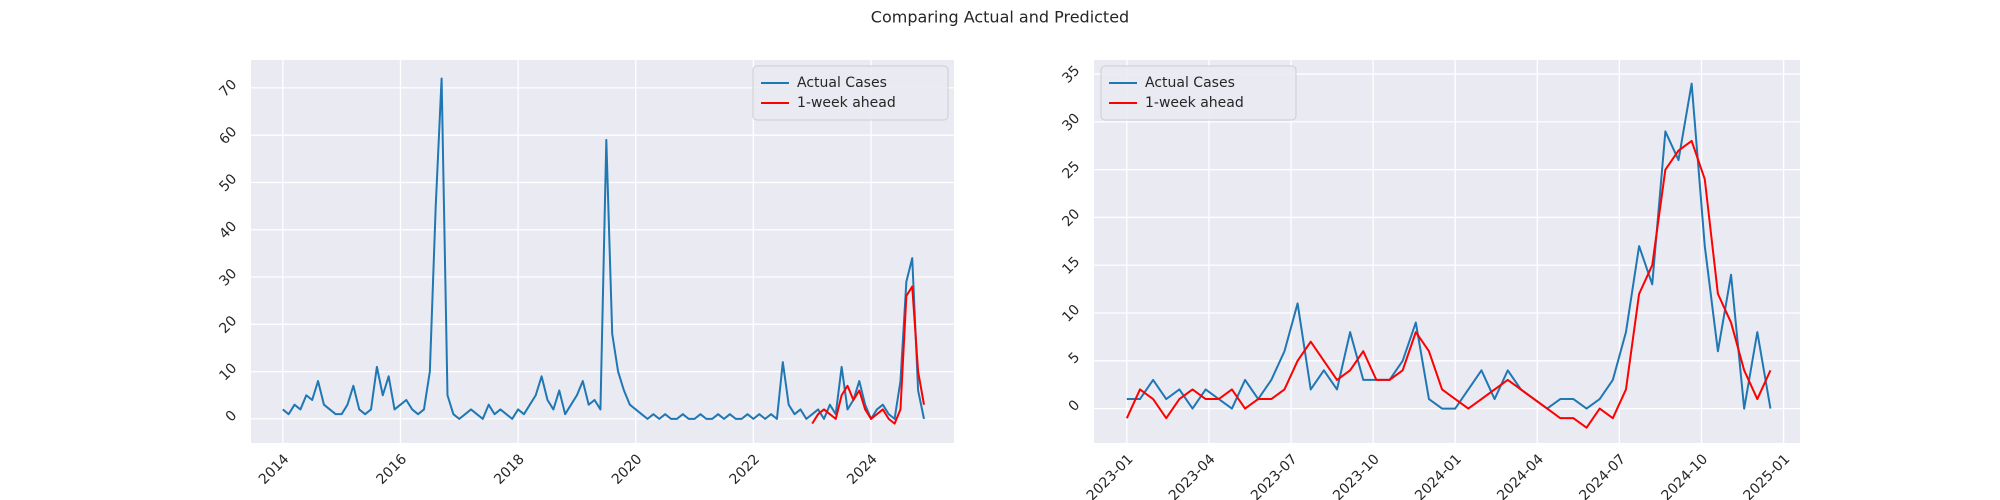 The width and height of the screenshot is (2000, 500). Describe the element at coordinates (1000, 17) in the screenshot. I see `figure-title: Comparing Actual and Predicted` at that location.